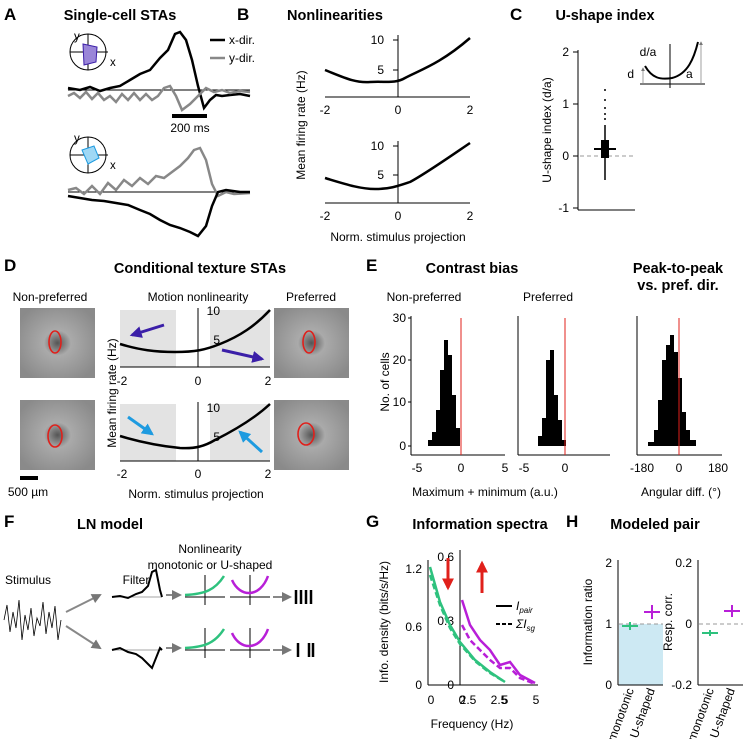 The image size is (747, 739). Describe the element at coordinates (630, 74) in the screenshot. I see `inset-label: d` at that location.